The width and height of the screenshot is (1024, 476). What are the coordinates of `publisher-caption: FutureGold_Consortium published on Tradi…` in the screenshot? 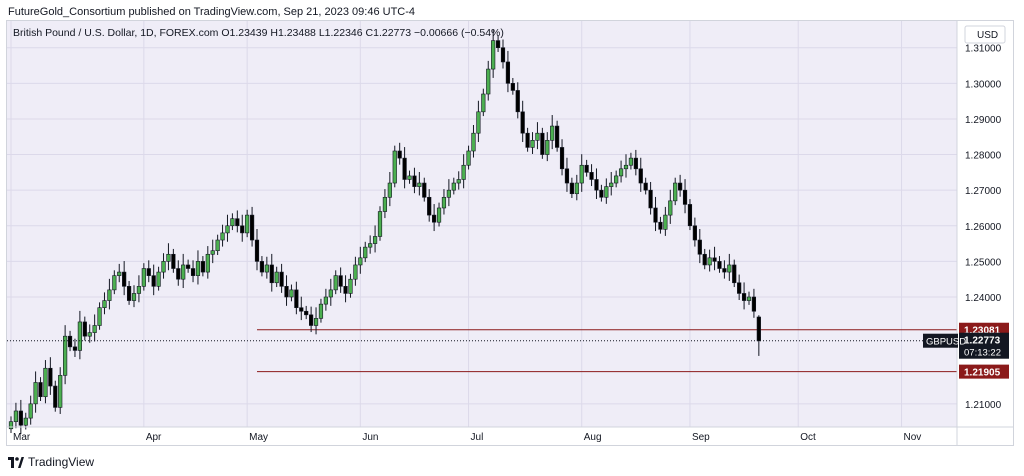 It's located at (212, 12).